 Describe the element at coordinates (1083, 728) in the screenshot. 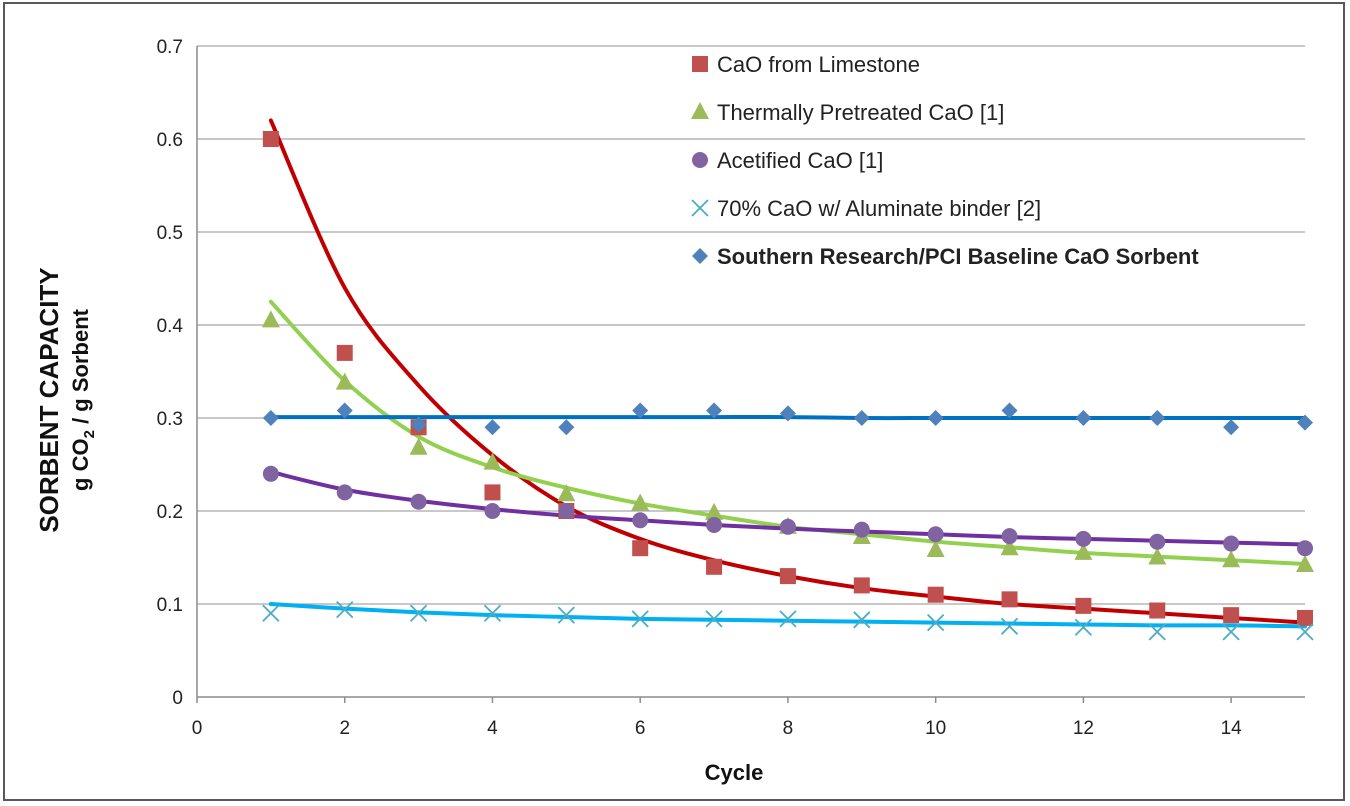

I see `x-tick-label: 12` at that location.